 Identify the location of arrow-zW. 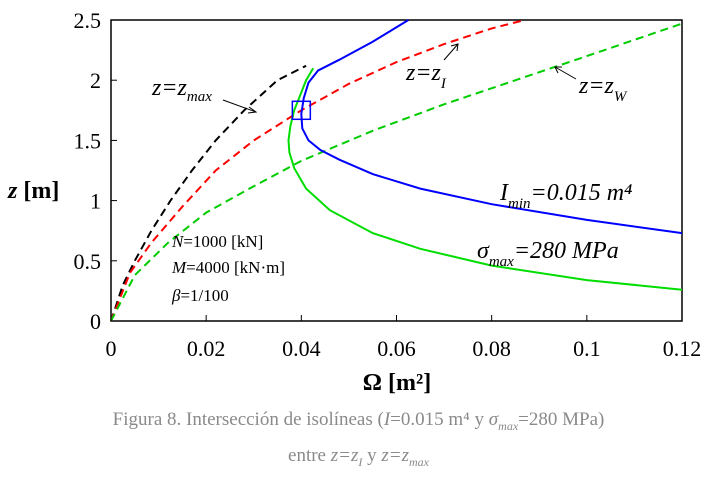
(565, 73).